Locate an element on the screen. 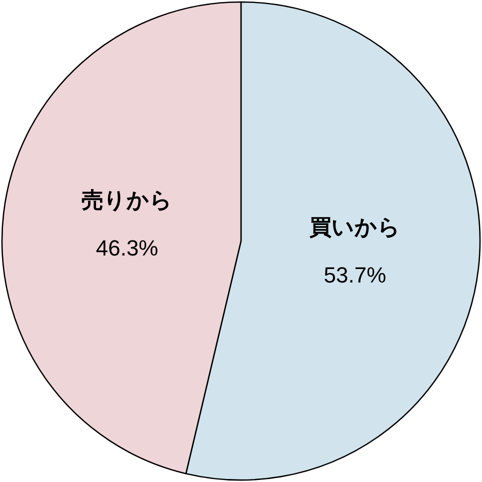  slice-label: 売りから is located at coordinates (127, 200).